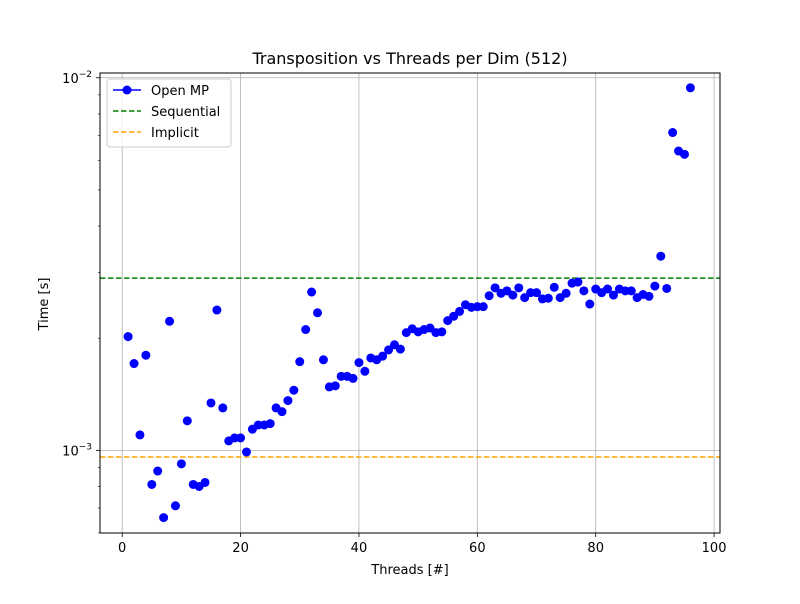 The height and width of the screenshot is (604, 800). Describe the element at coordinates (240, 548) in the screenshot. I see `x-tick-label: 20` at that location.